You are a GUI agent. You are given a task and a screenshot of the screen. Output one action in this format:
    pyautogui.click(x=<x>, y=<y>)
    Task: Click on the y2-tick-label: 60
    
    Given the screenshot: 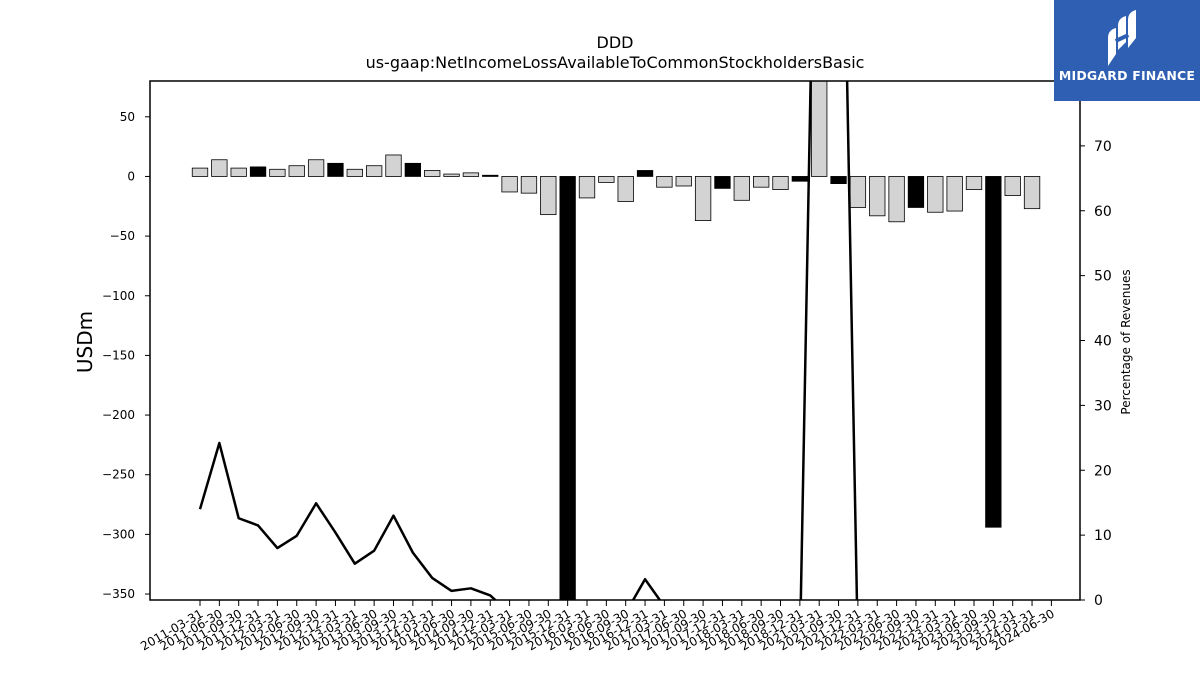 What is the action you would take?
    pyautogui.click(x=1103, y=212)
    